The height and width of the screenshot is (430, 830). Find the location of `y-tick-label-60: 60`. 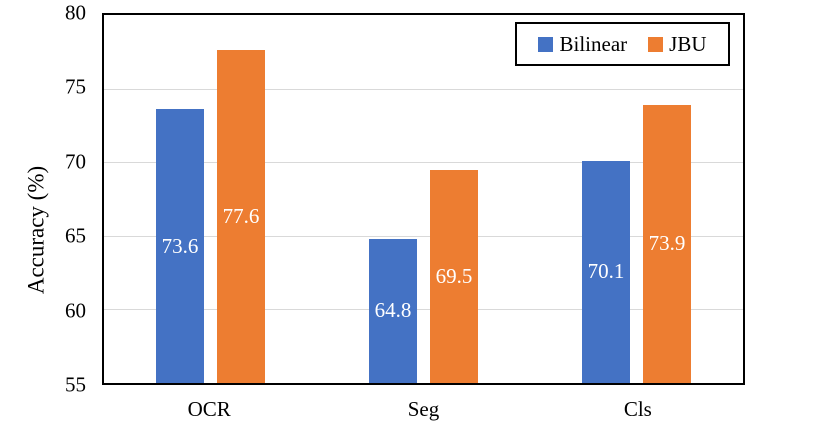

y-tick-label-60: 60 is located at coordinates (75, 310).